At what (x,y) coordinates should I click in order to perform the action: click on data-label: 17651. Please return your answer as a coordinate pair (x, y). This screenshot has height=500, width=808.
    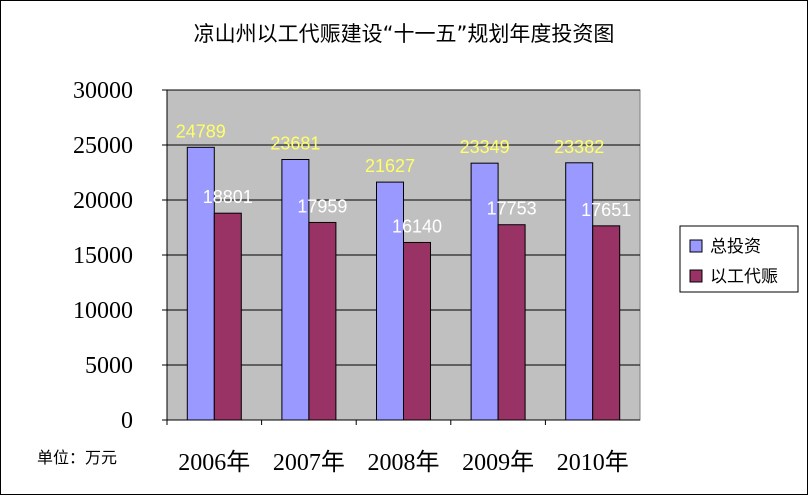
    Looking at the image, I should click on (606, 210).